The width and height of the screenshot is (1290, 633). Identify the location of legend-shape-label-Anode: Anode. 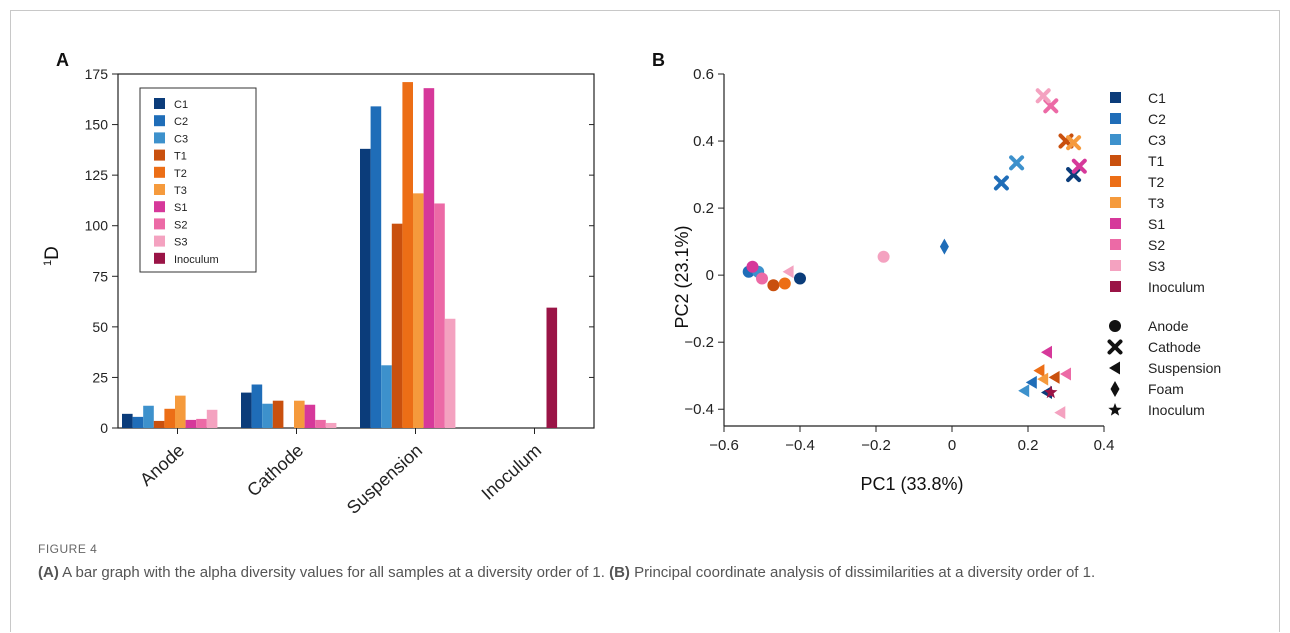
(1168, 326).